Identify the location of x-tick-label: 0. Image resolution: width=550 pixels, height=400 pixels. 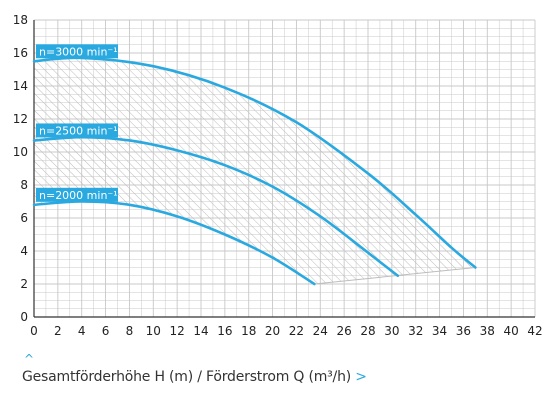
(34, 331).